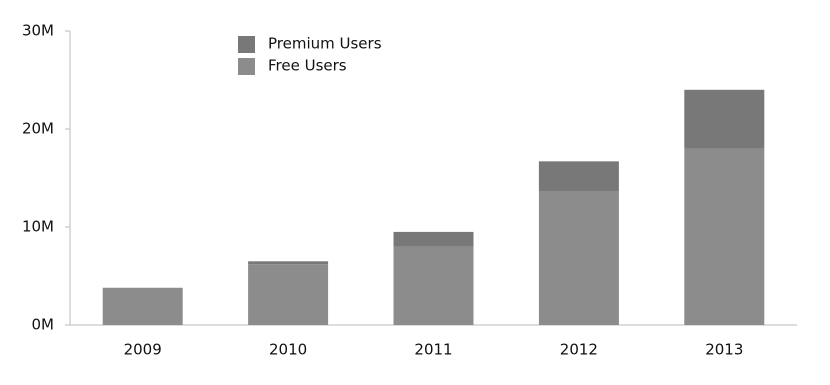  What do you see at coordinates (288, 350) in the screenshot?
I see `x-tick-label: 2010` at bounding box center [288, 350].